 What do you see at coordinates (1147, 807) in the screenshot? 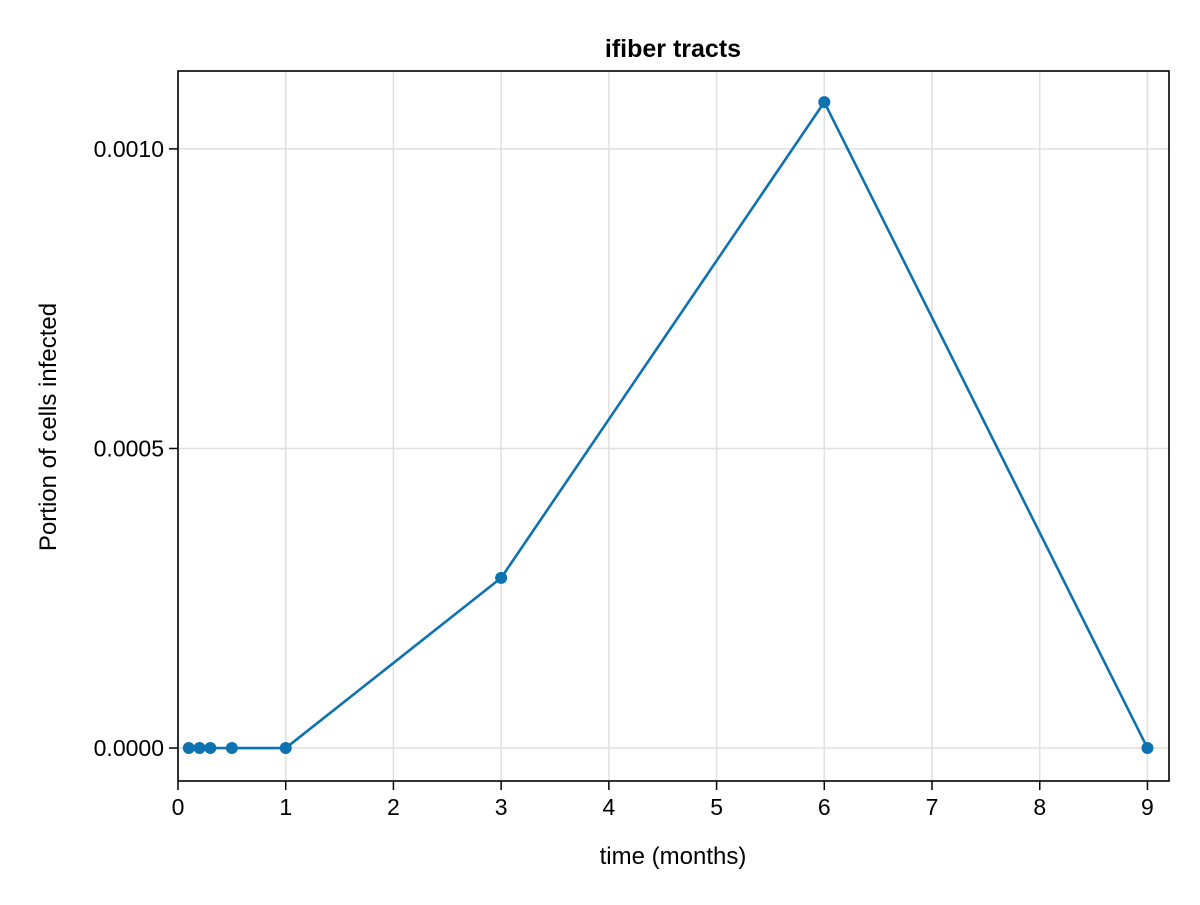
I see `x-tick-label: 9` at bounding box center [1147, 807].